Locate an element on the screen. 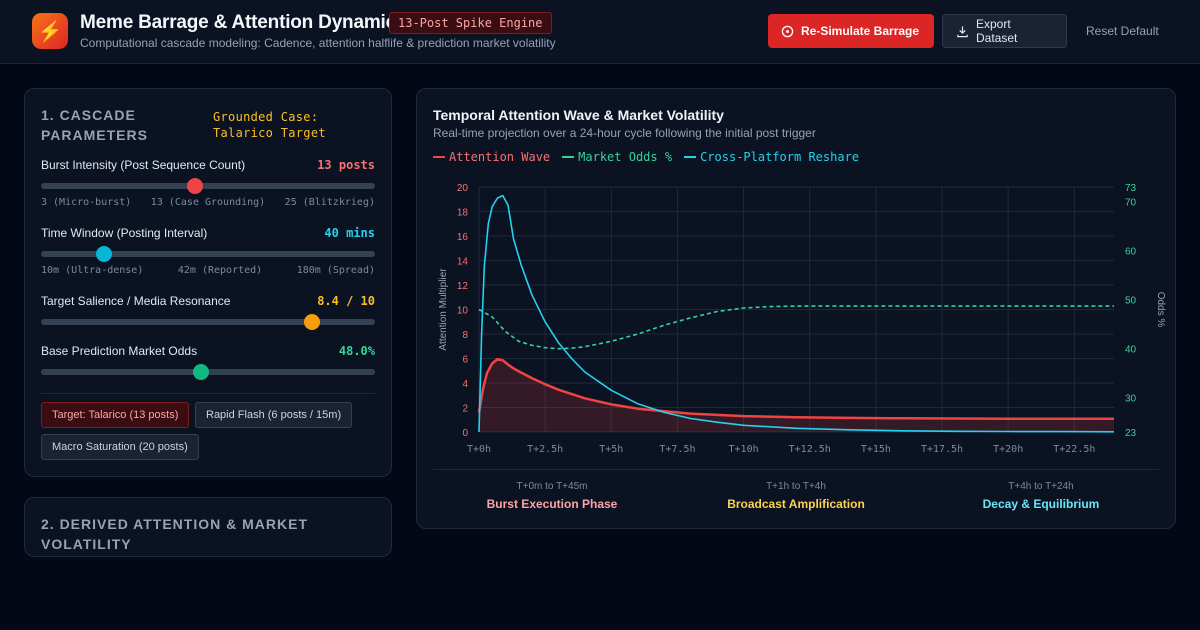 The height and width of the screenshot is (630, 1200). y2-tick-label: 40 is located at coordinates (1131, 350).